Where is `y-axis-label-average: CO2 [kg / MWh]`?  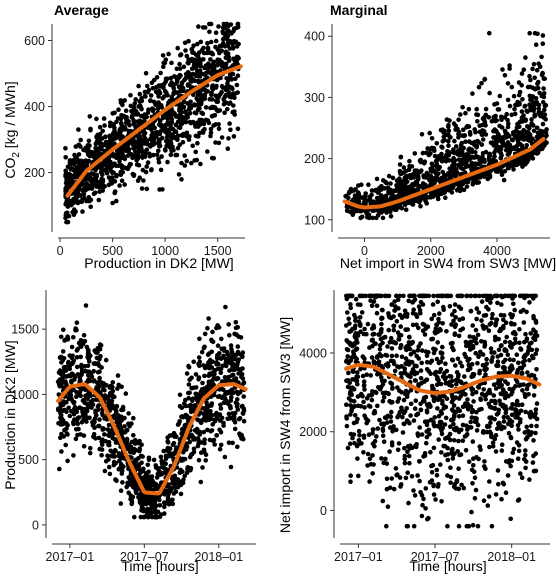
y-axis-label-average: CO2 [kg / MWh] is located at coordinates (12, 129).